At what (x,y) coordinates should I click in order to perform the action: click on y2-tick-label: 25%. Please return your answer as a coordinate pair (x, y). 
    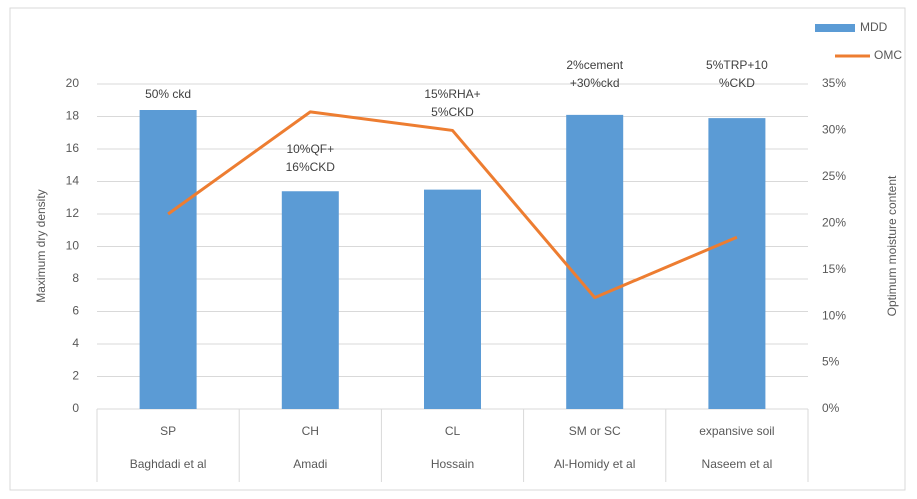
    Looking at the image, I should click on (834, 176).